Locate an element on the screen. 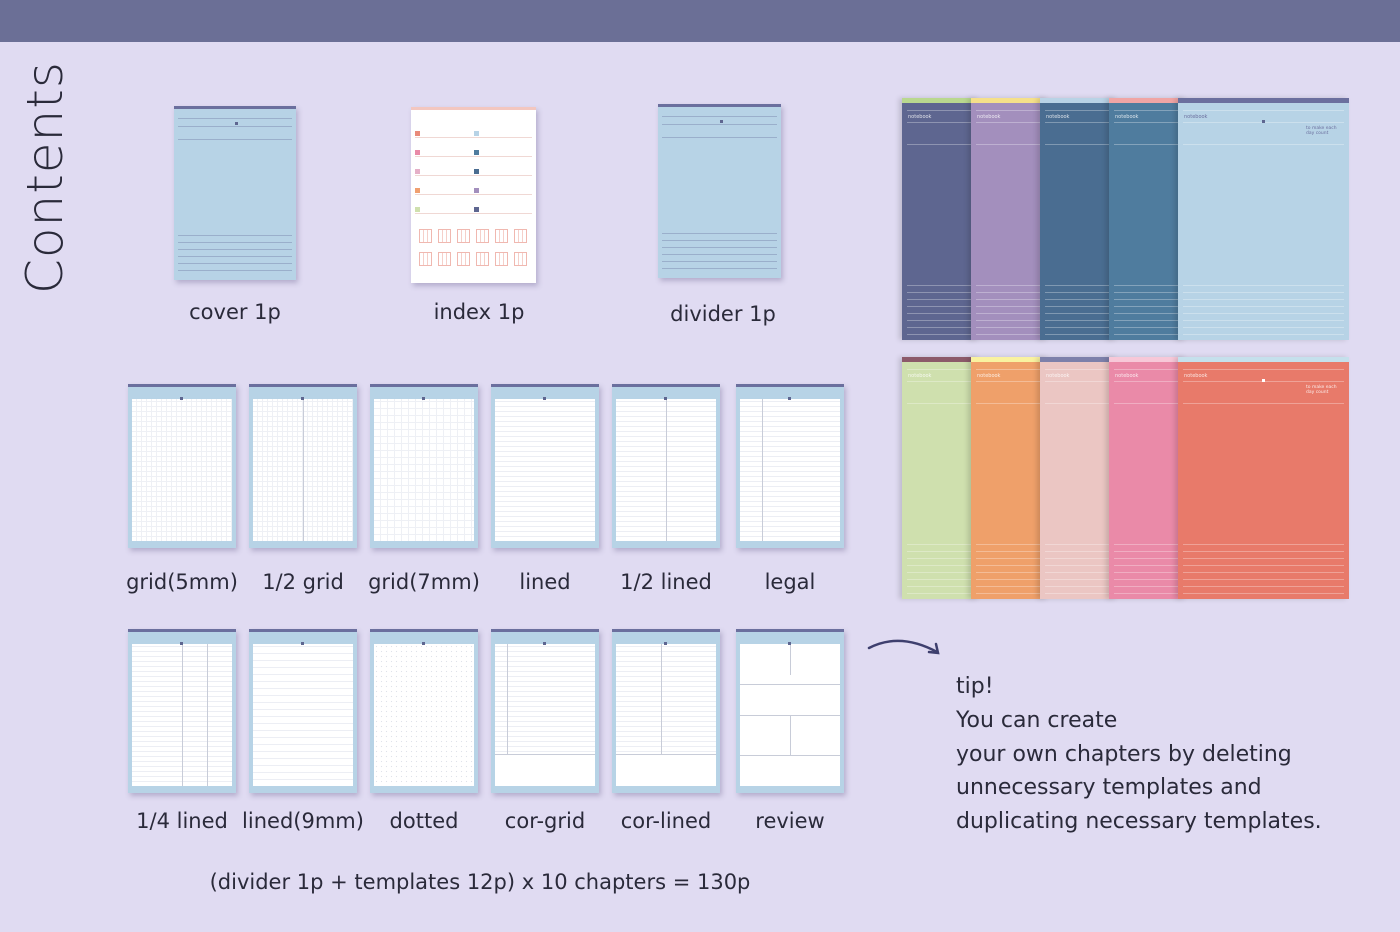 The height and width of the screenshot is (932, 1400). template-corgrid is located at coordinates (545, 711).